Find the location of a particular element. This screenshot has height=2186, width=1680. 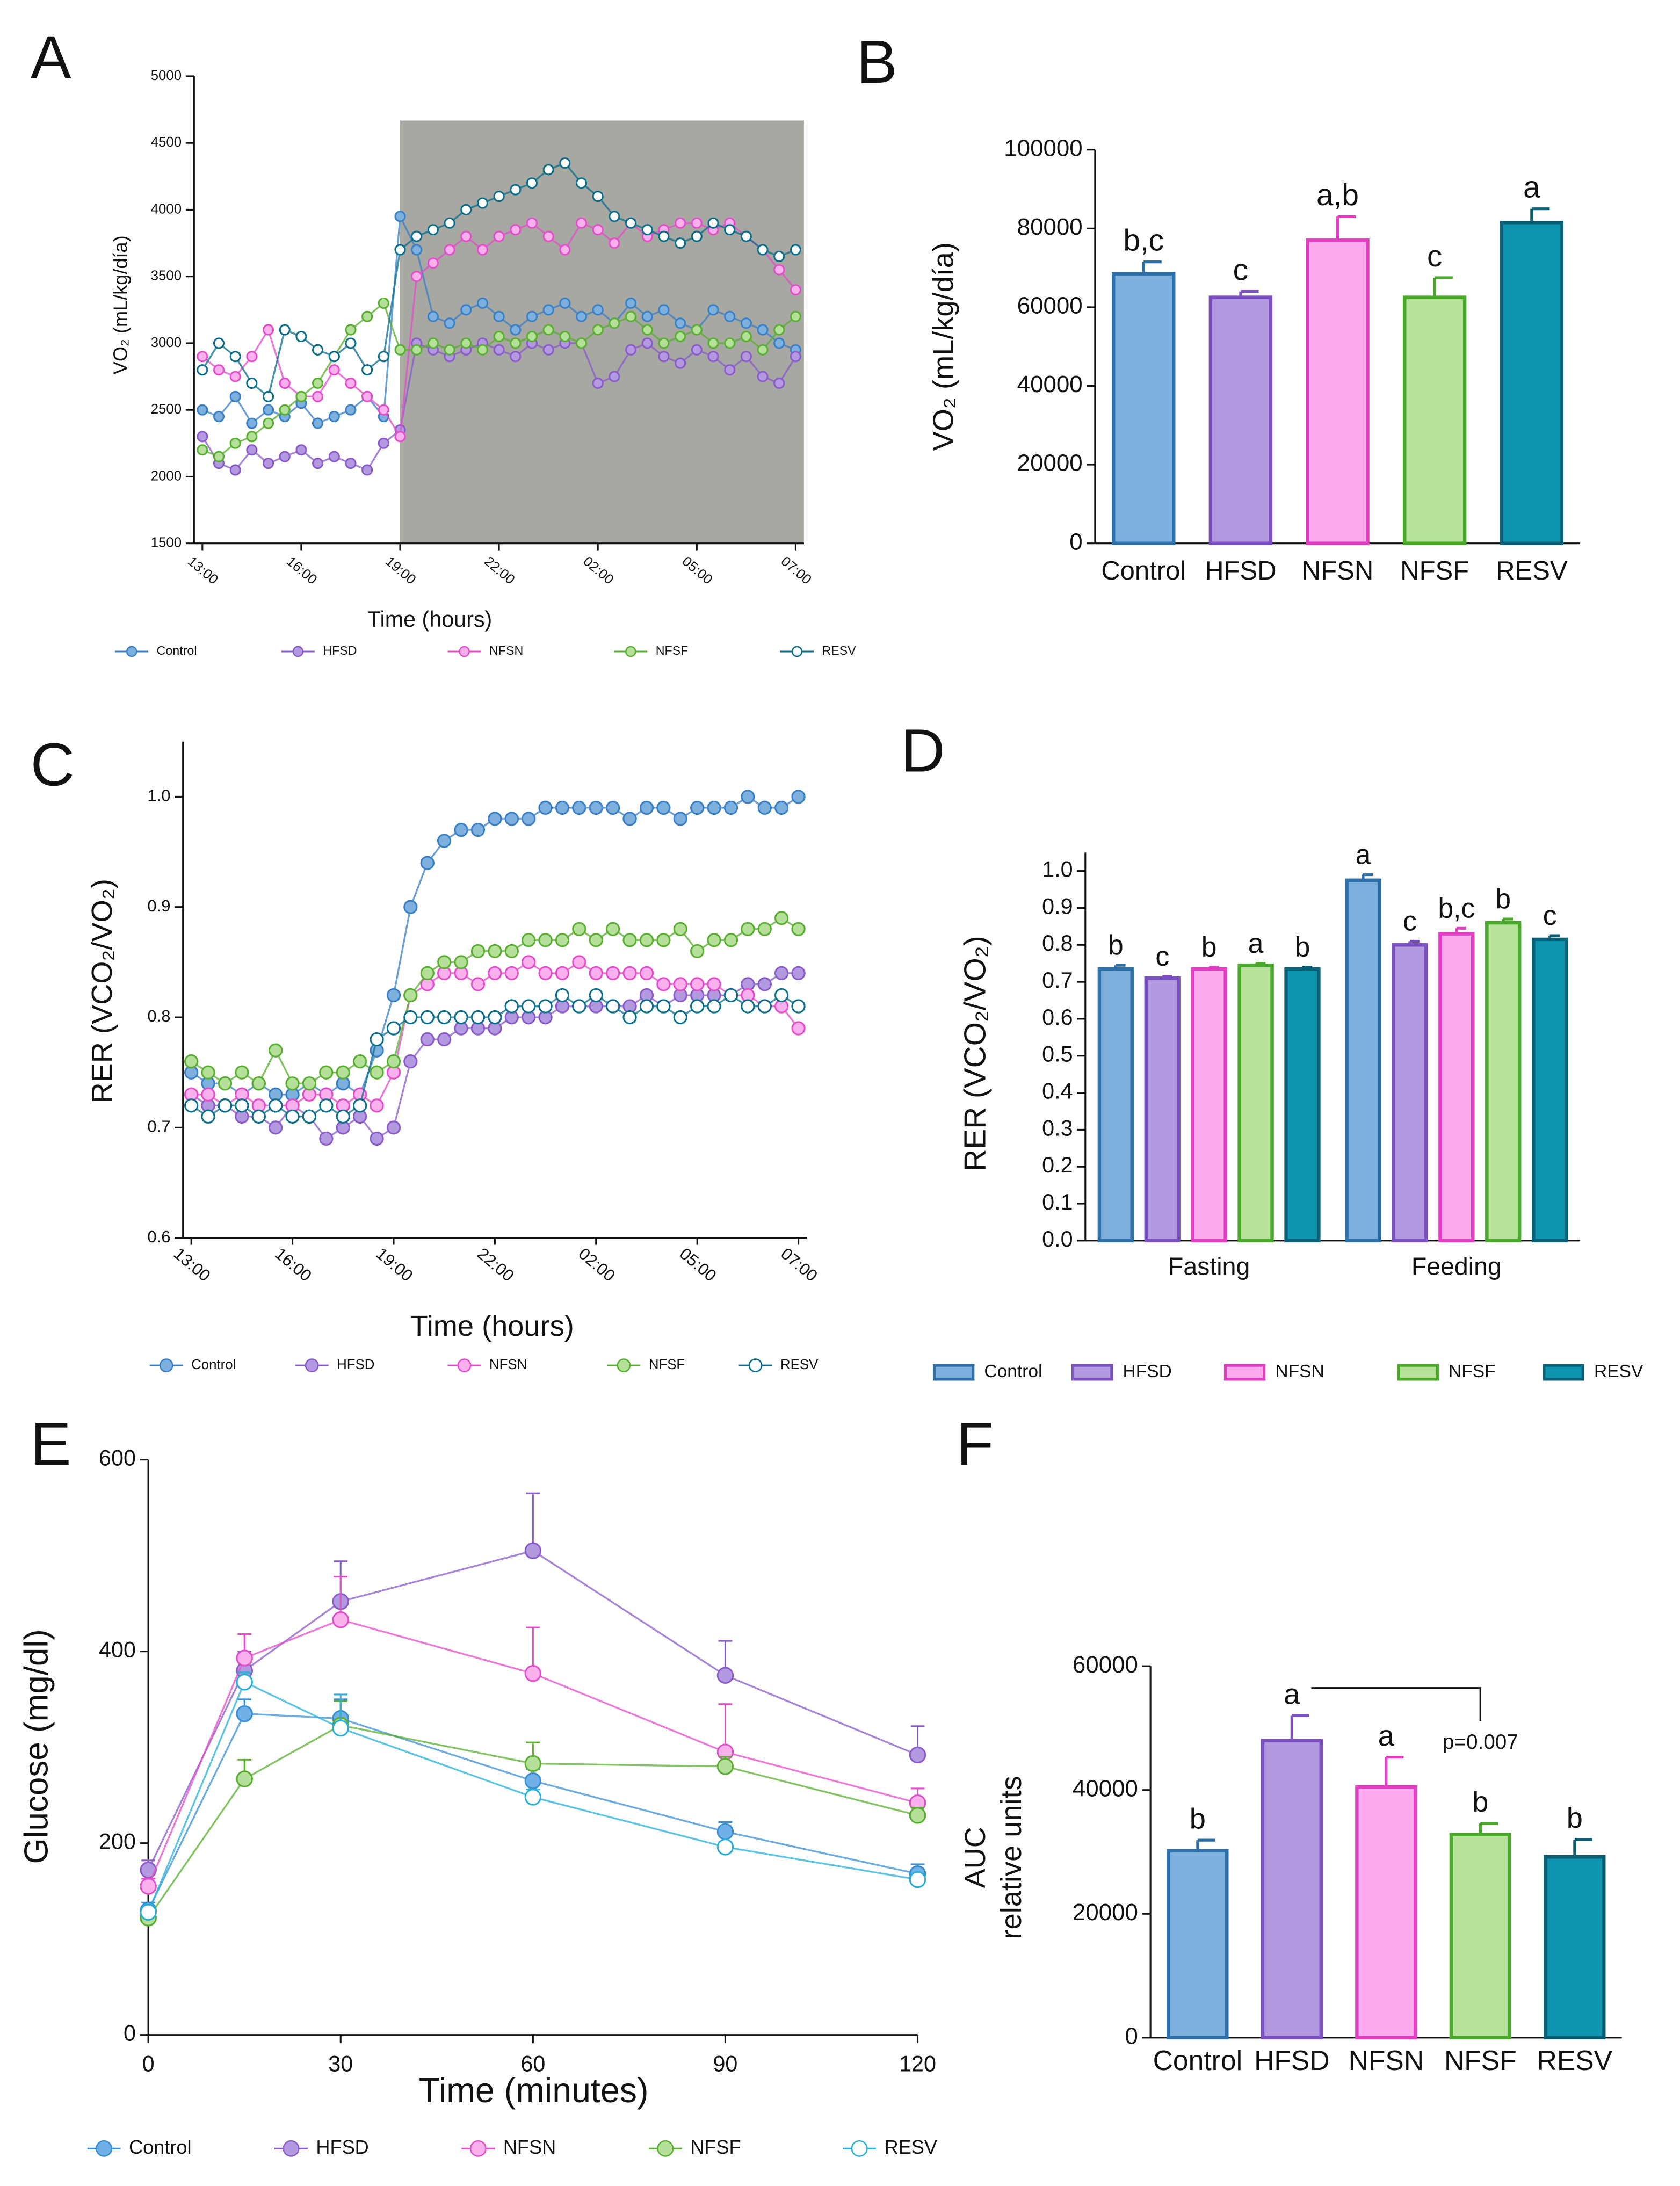

x-tick-label: 02:00 is located at coordinates (597, 1264).